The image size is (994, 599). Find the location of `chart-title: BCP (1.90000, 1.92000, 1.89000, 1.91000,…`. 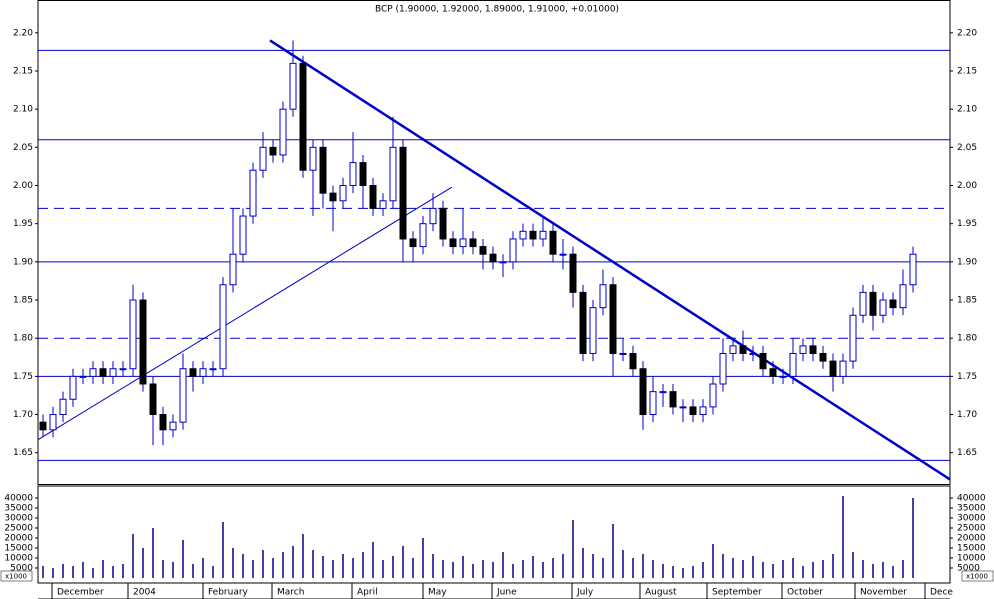

chart-title: BCP (1.90000, 1.92000, 1.89000, 1.91000,… is located at coordinates (497, 10).